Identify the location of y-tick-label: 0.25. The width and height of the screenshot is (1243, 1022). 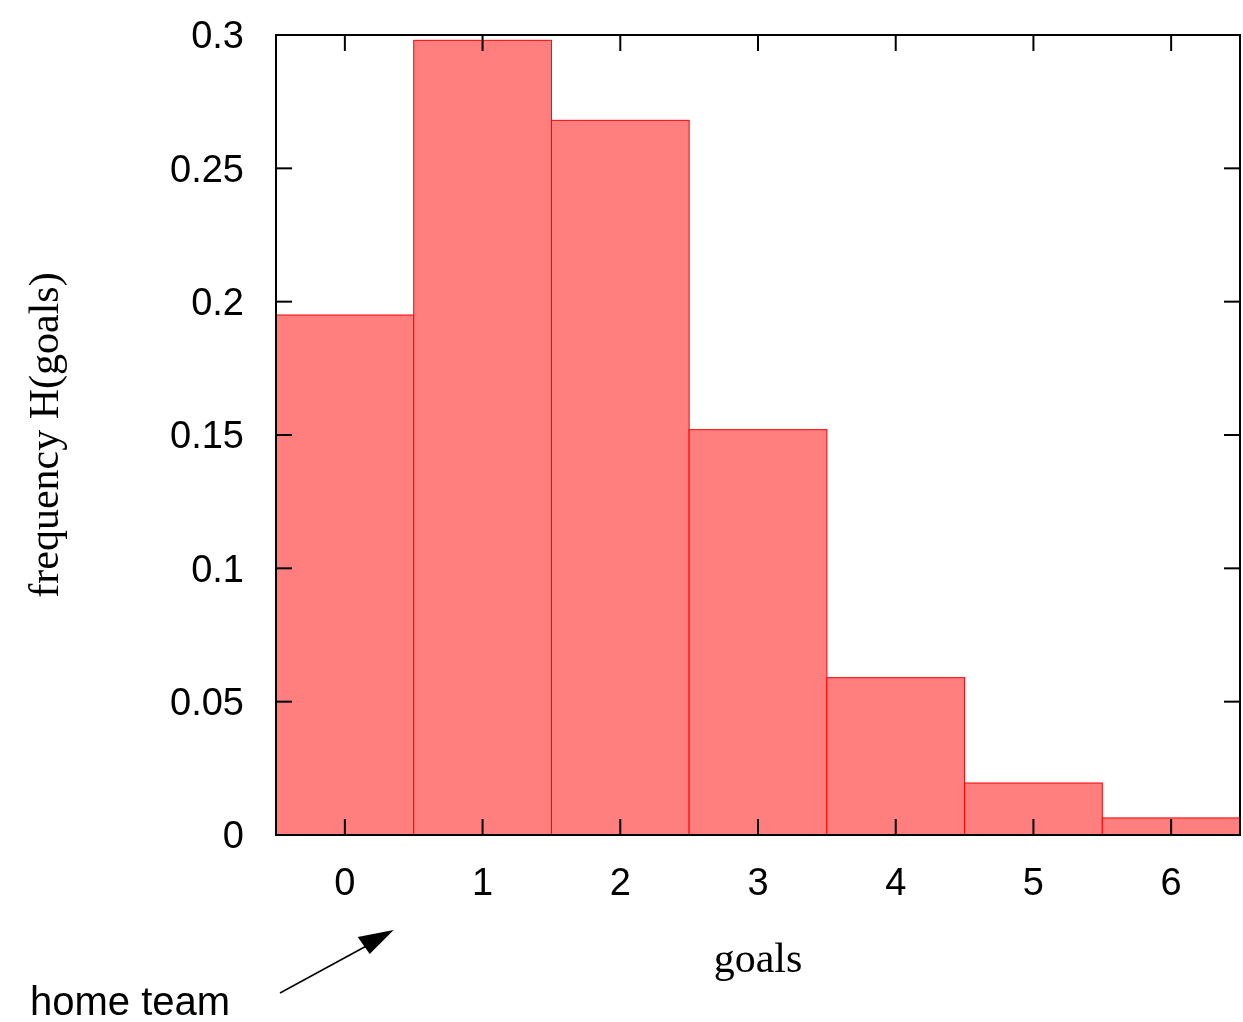
(207, 168).